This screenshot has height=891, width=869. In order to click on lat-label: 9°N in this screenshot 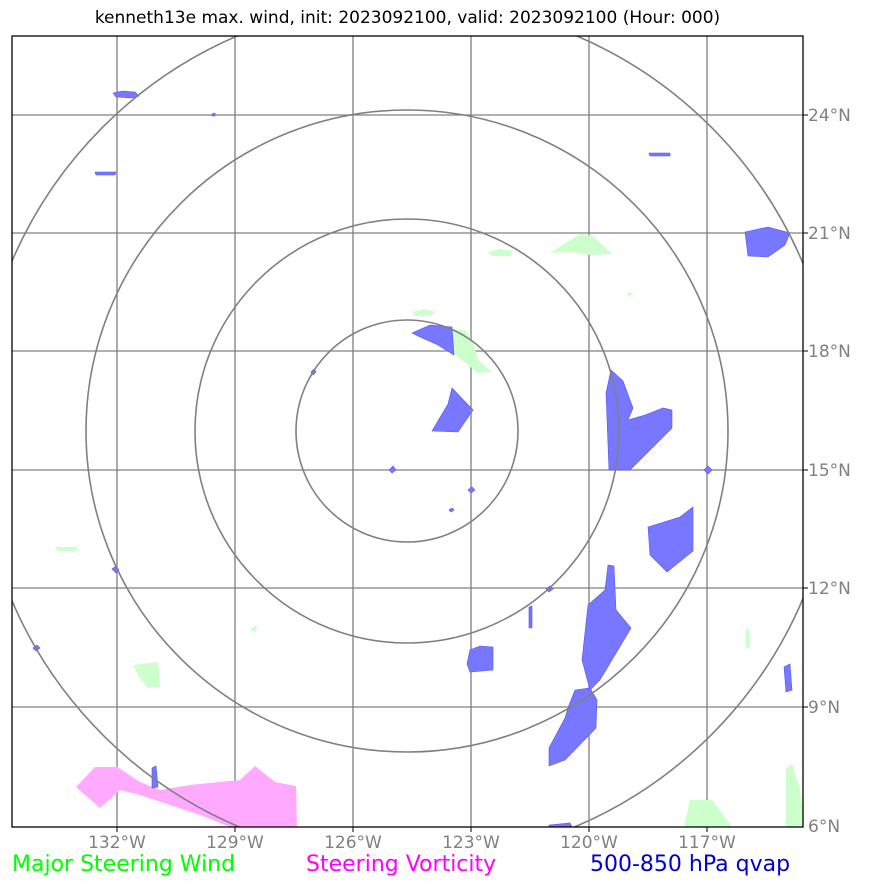, I will do `click(824, 708)`.